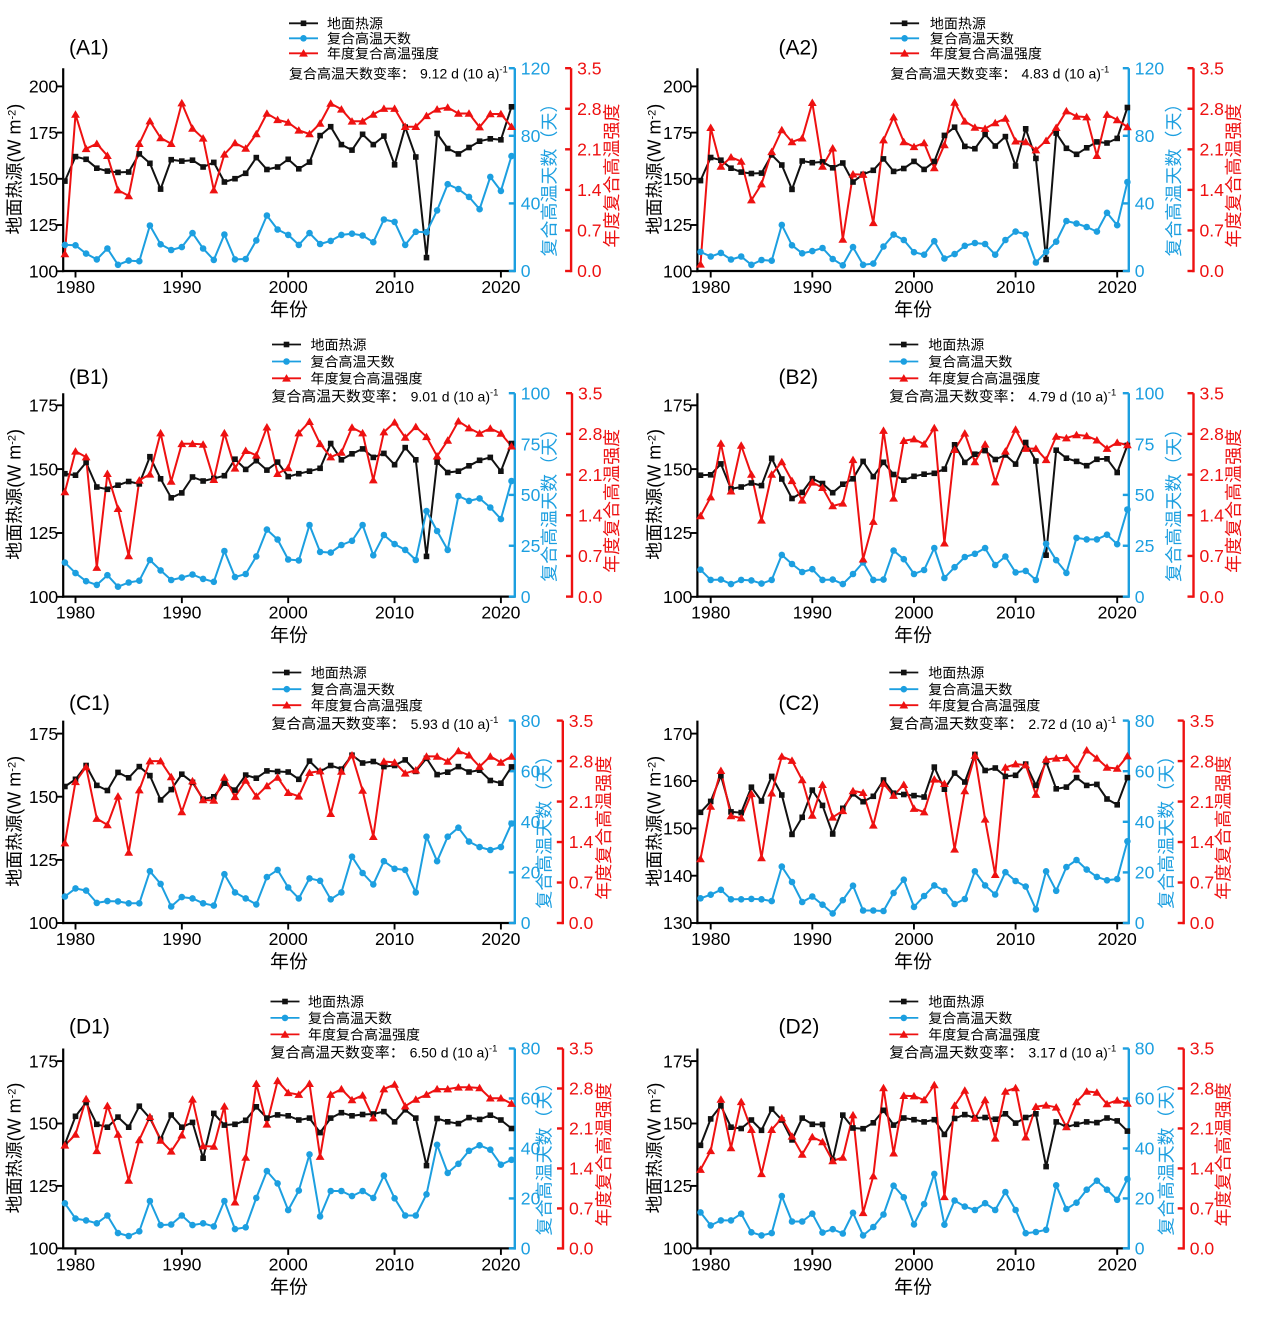 This screenshot has height=1318, width=1269. Describe the element at coordinates (1145, 546) in the screenshot. I see `svg-text: 25` at that location.